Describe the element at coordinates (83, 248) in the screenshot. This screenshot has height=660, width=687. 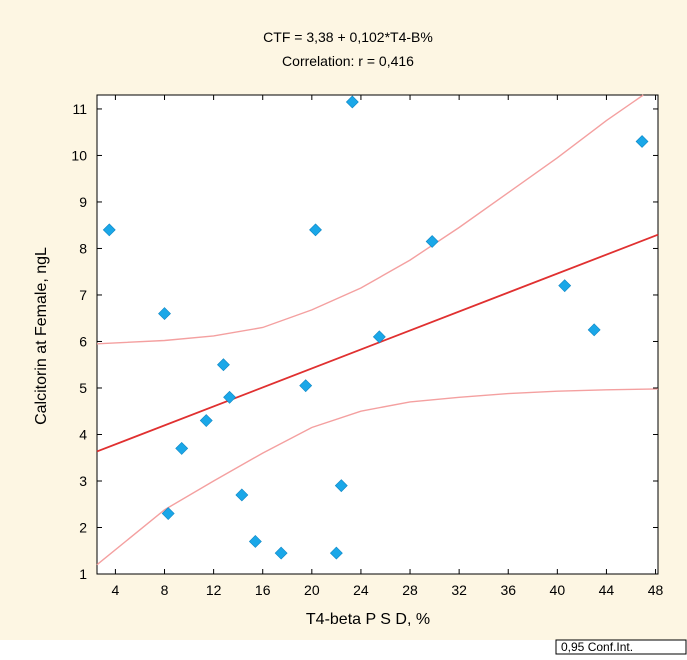
I see `y-tick-label: 8` at that location.